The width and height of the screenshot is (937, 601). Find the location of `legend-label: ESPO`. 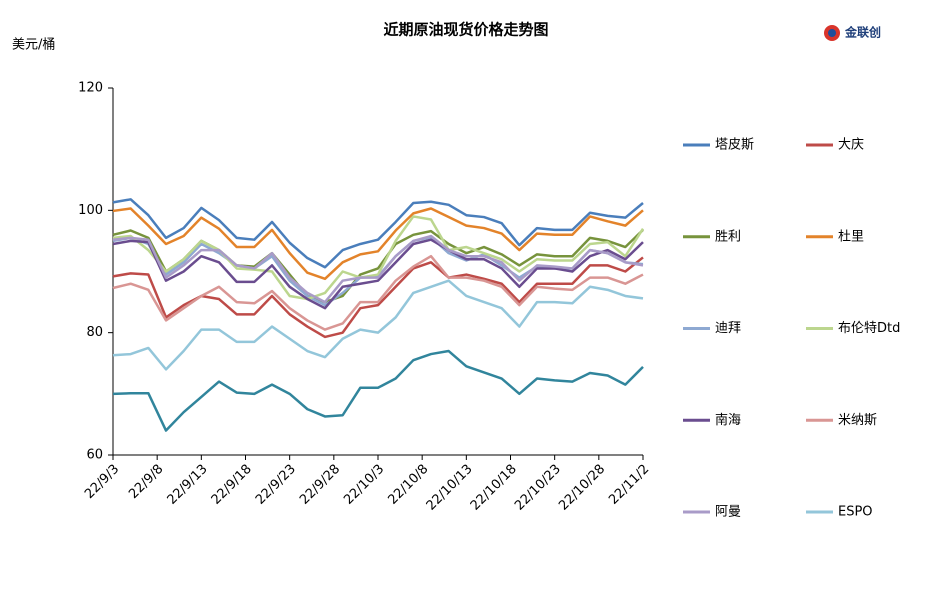

legend-label: ESPO is located at coordinates (855, 512).